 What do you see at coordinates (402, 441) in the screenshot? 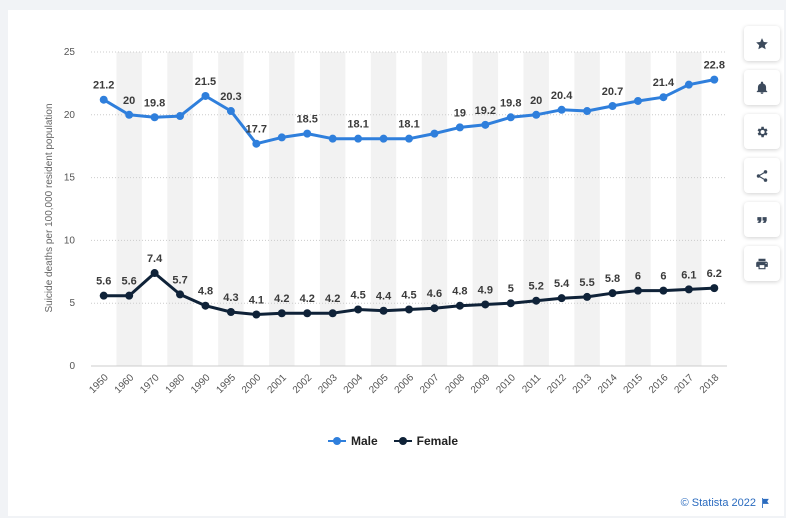
I see `legend-swatch-female` at bounding box center [402, 441].